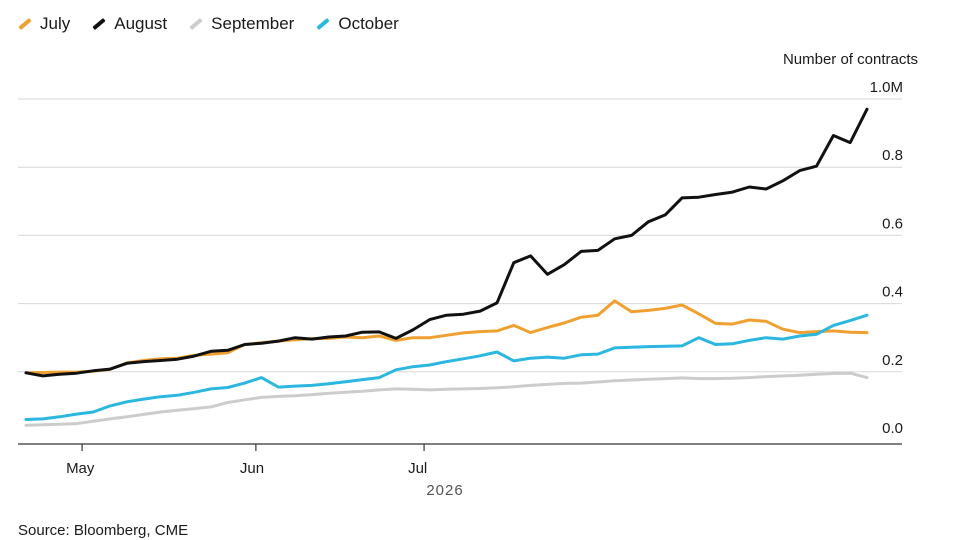 This screenshot has width=960, height=540. What do you see at coordinates (103, 530) in the screenshot?
I see `source-note: Source: Bloomberg, CME` at bounding box center [103, 530].